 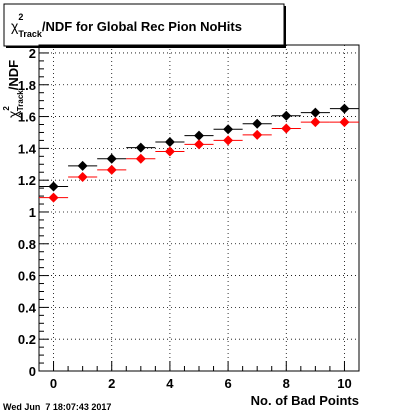 I want to click on y-tick-label: 0.2, so click(x=27, y=339).